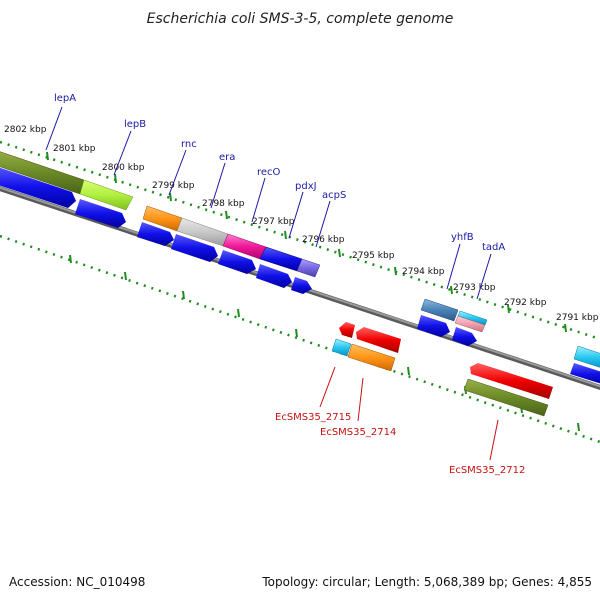 The image size is (600, 600). What do you see at coordinates (223, 204) in the screenshot?
I see `kbp-label: 2798 kbp` at bounding box center [223, 204].